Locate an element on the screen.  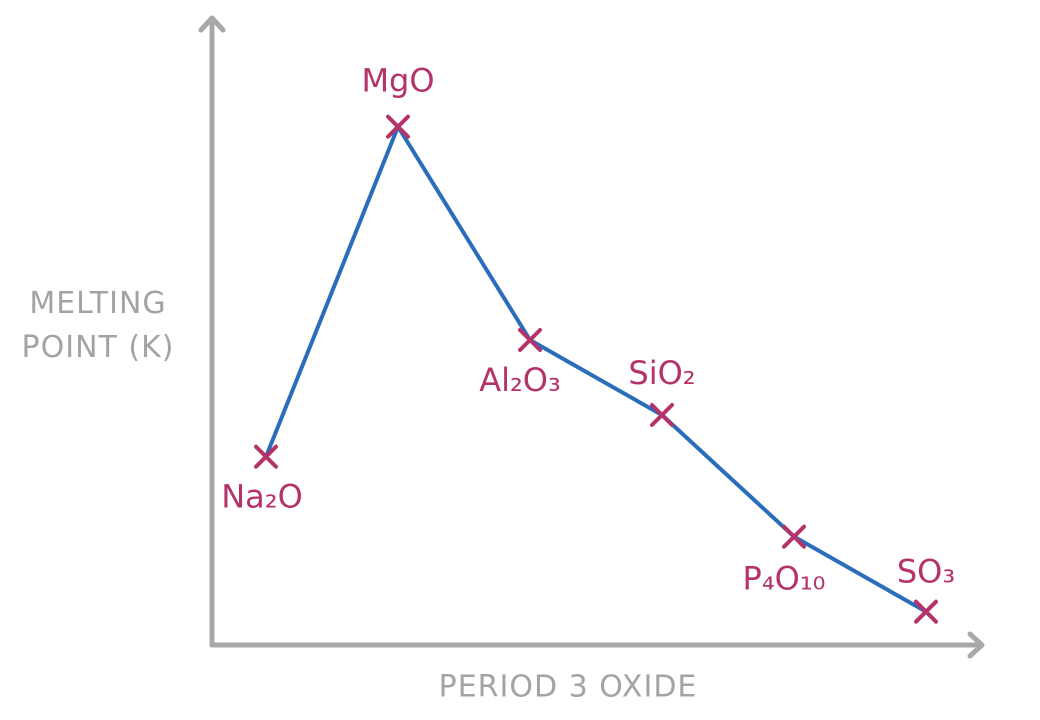
point-label: Na₂O is located at coordinates (262, 497).